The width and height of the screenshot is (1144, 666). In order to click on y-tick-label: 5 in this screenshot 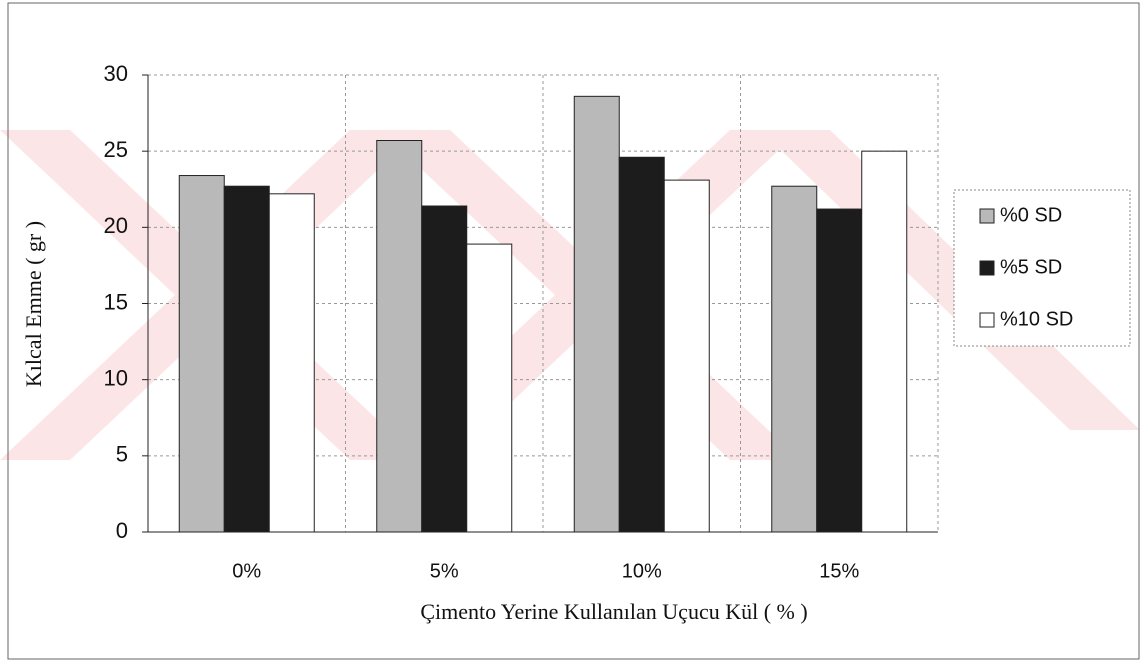, I will do `click(122, 454)`.